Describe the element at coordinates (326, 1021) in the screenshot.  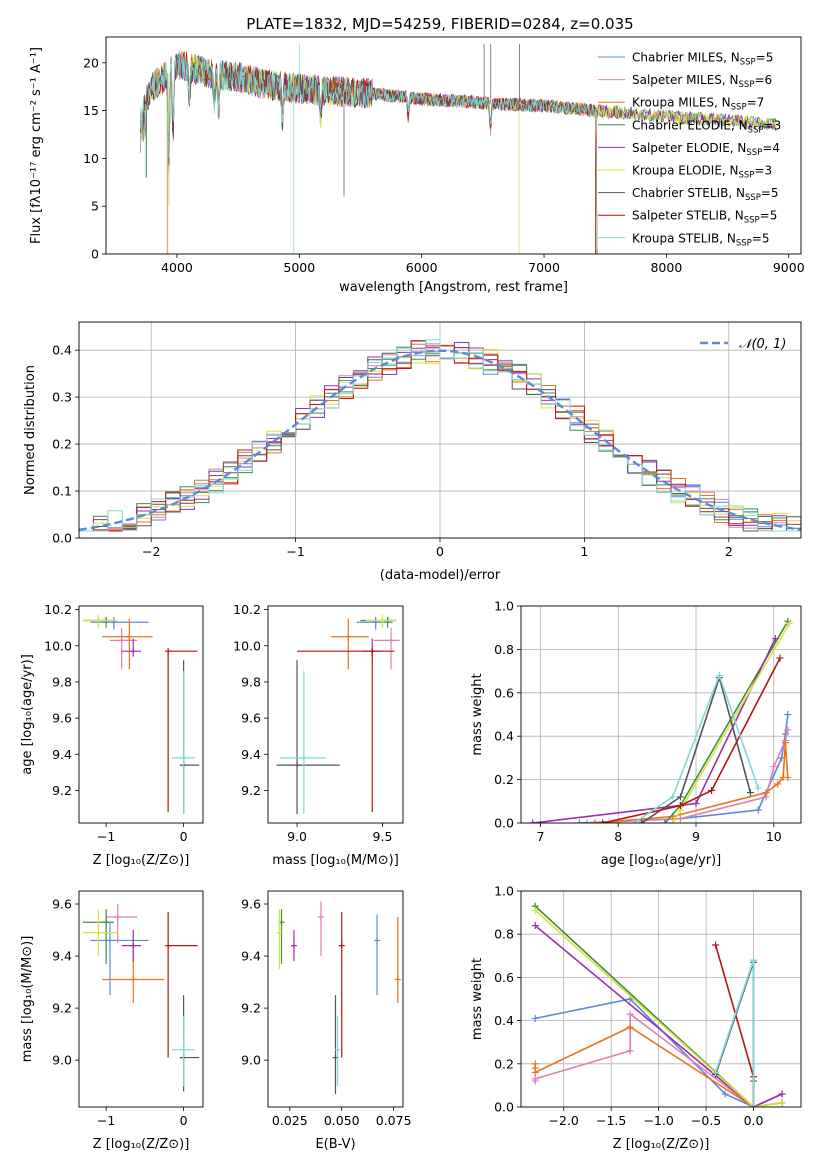
I see `panel-7: 0.025 0.050 0.075 9.0 9.2 9.4 9.6 E(B-V)` at that location.